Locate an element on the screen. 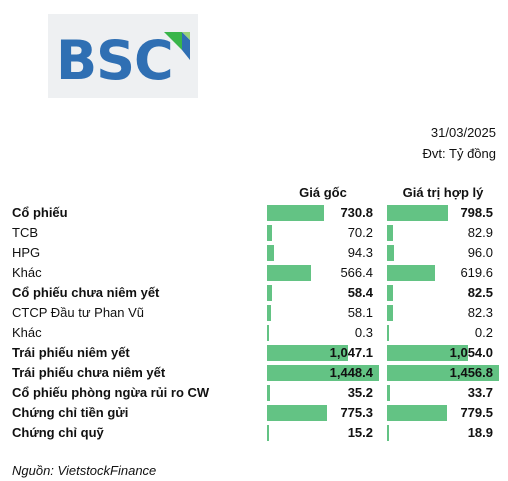 The image size is (508, 481). value-cost: 35.2 is located at coordinates (360, 392).